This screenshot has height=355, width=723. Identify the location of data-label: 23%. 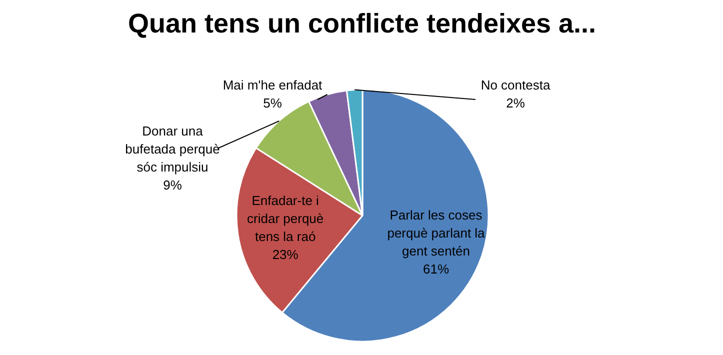
(285, 254).